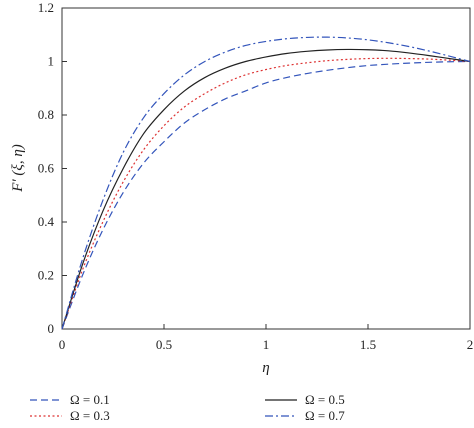  I want to click on y-axis-ticks: 0 0.2 0.4 0.6 0.8 1 1.2, so click(52, 168).